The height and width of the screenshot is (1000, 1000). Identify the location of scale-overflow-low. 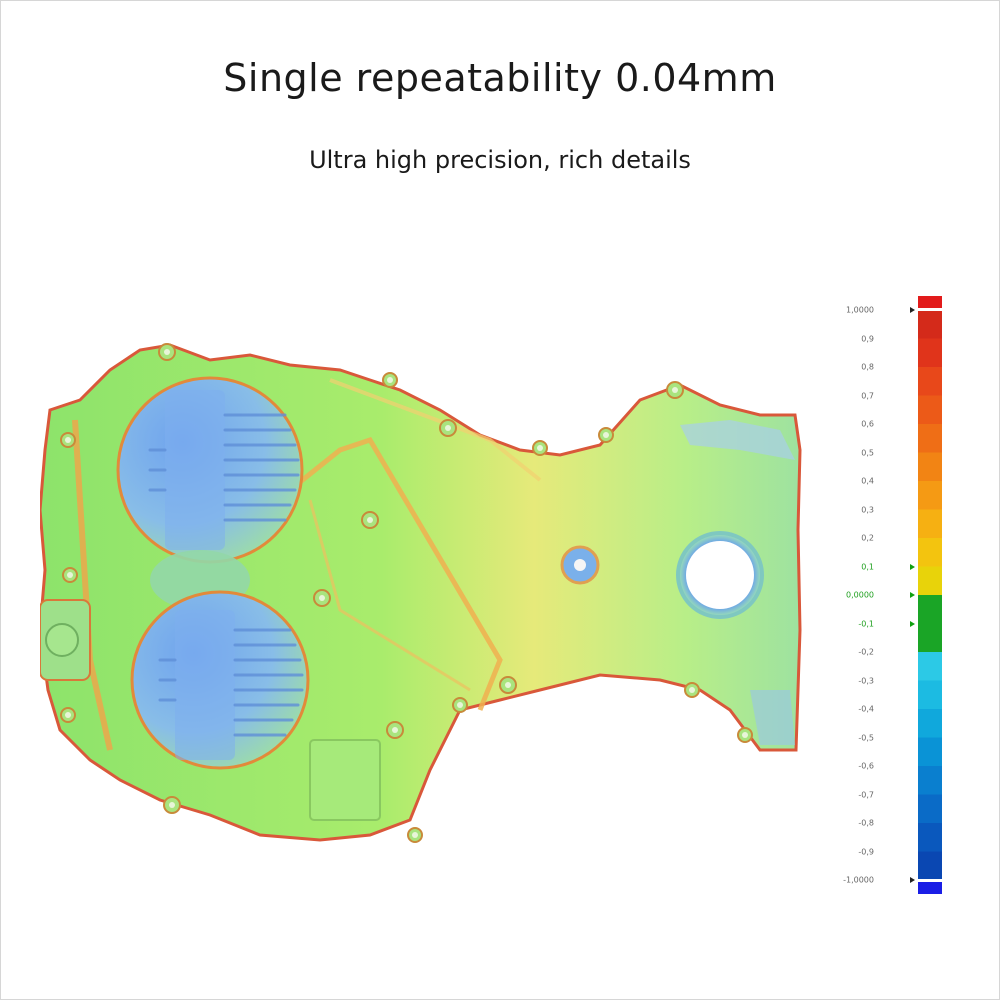
(930, 888).